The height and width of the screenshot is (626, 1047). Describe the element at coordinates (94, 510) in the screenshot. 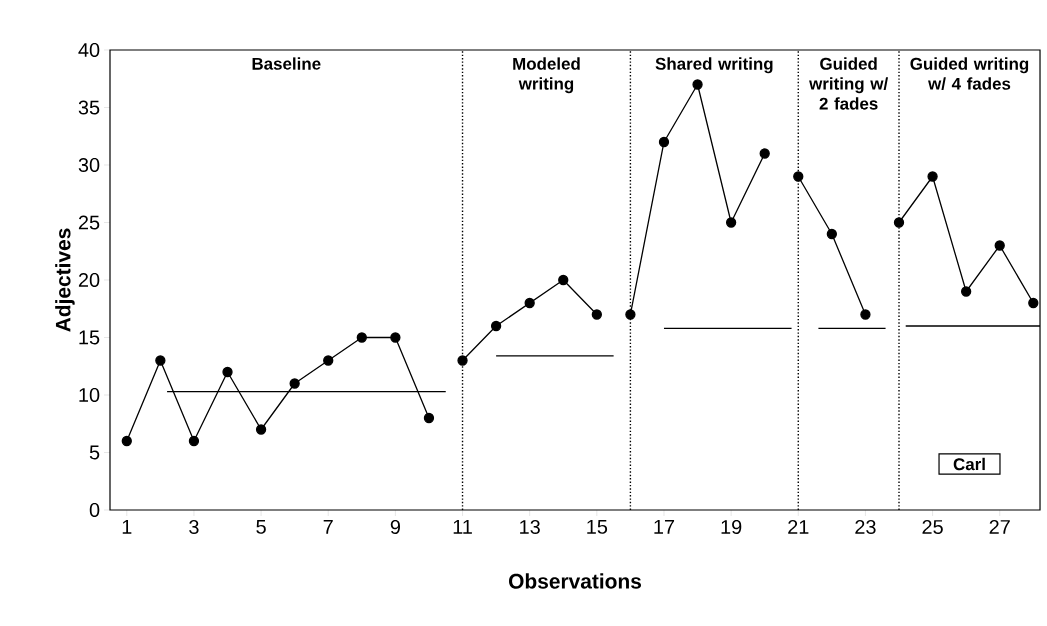

I see `y-tick-label: 0` at that location.